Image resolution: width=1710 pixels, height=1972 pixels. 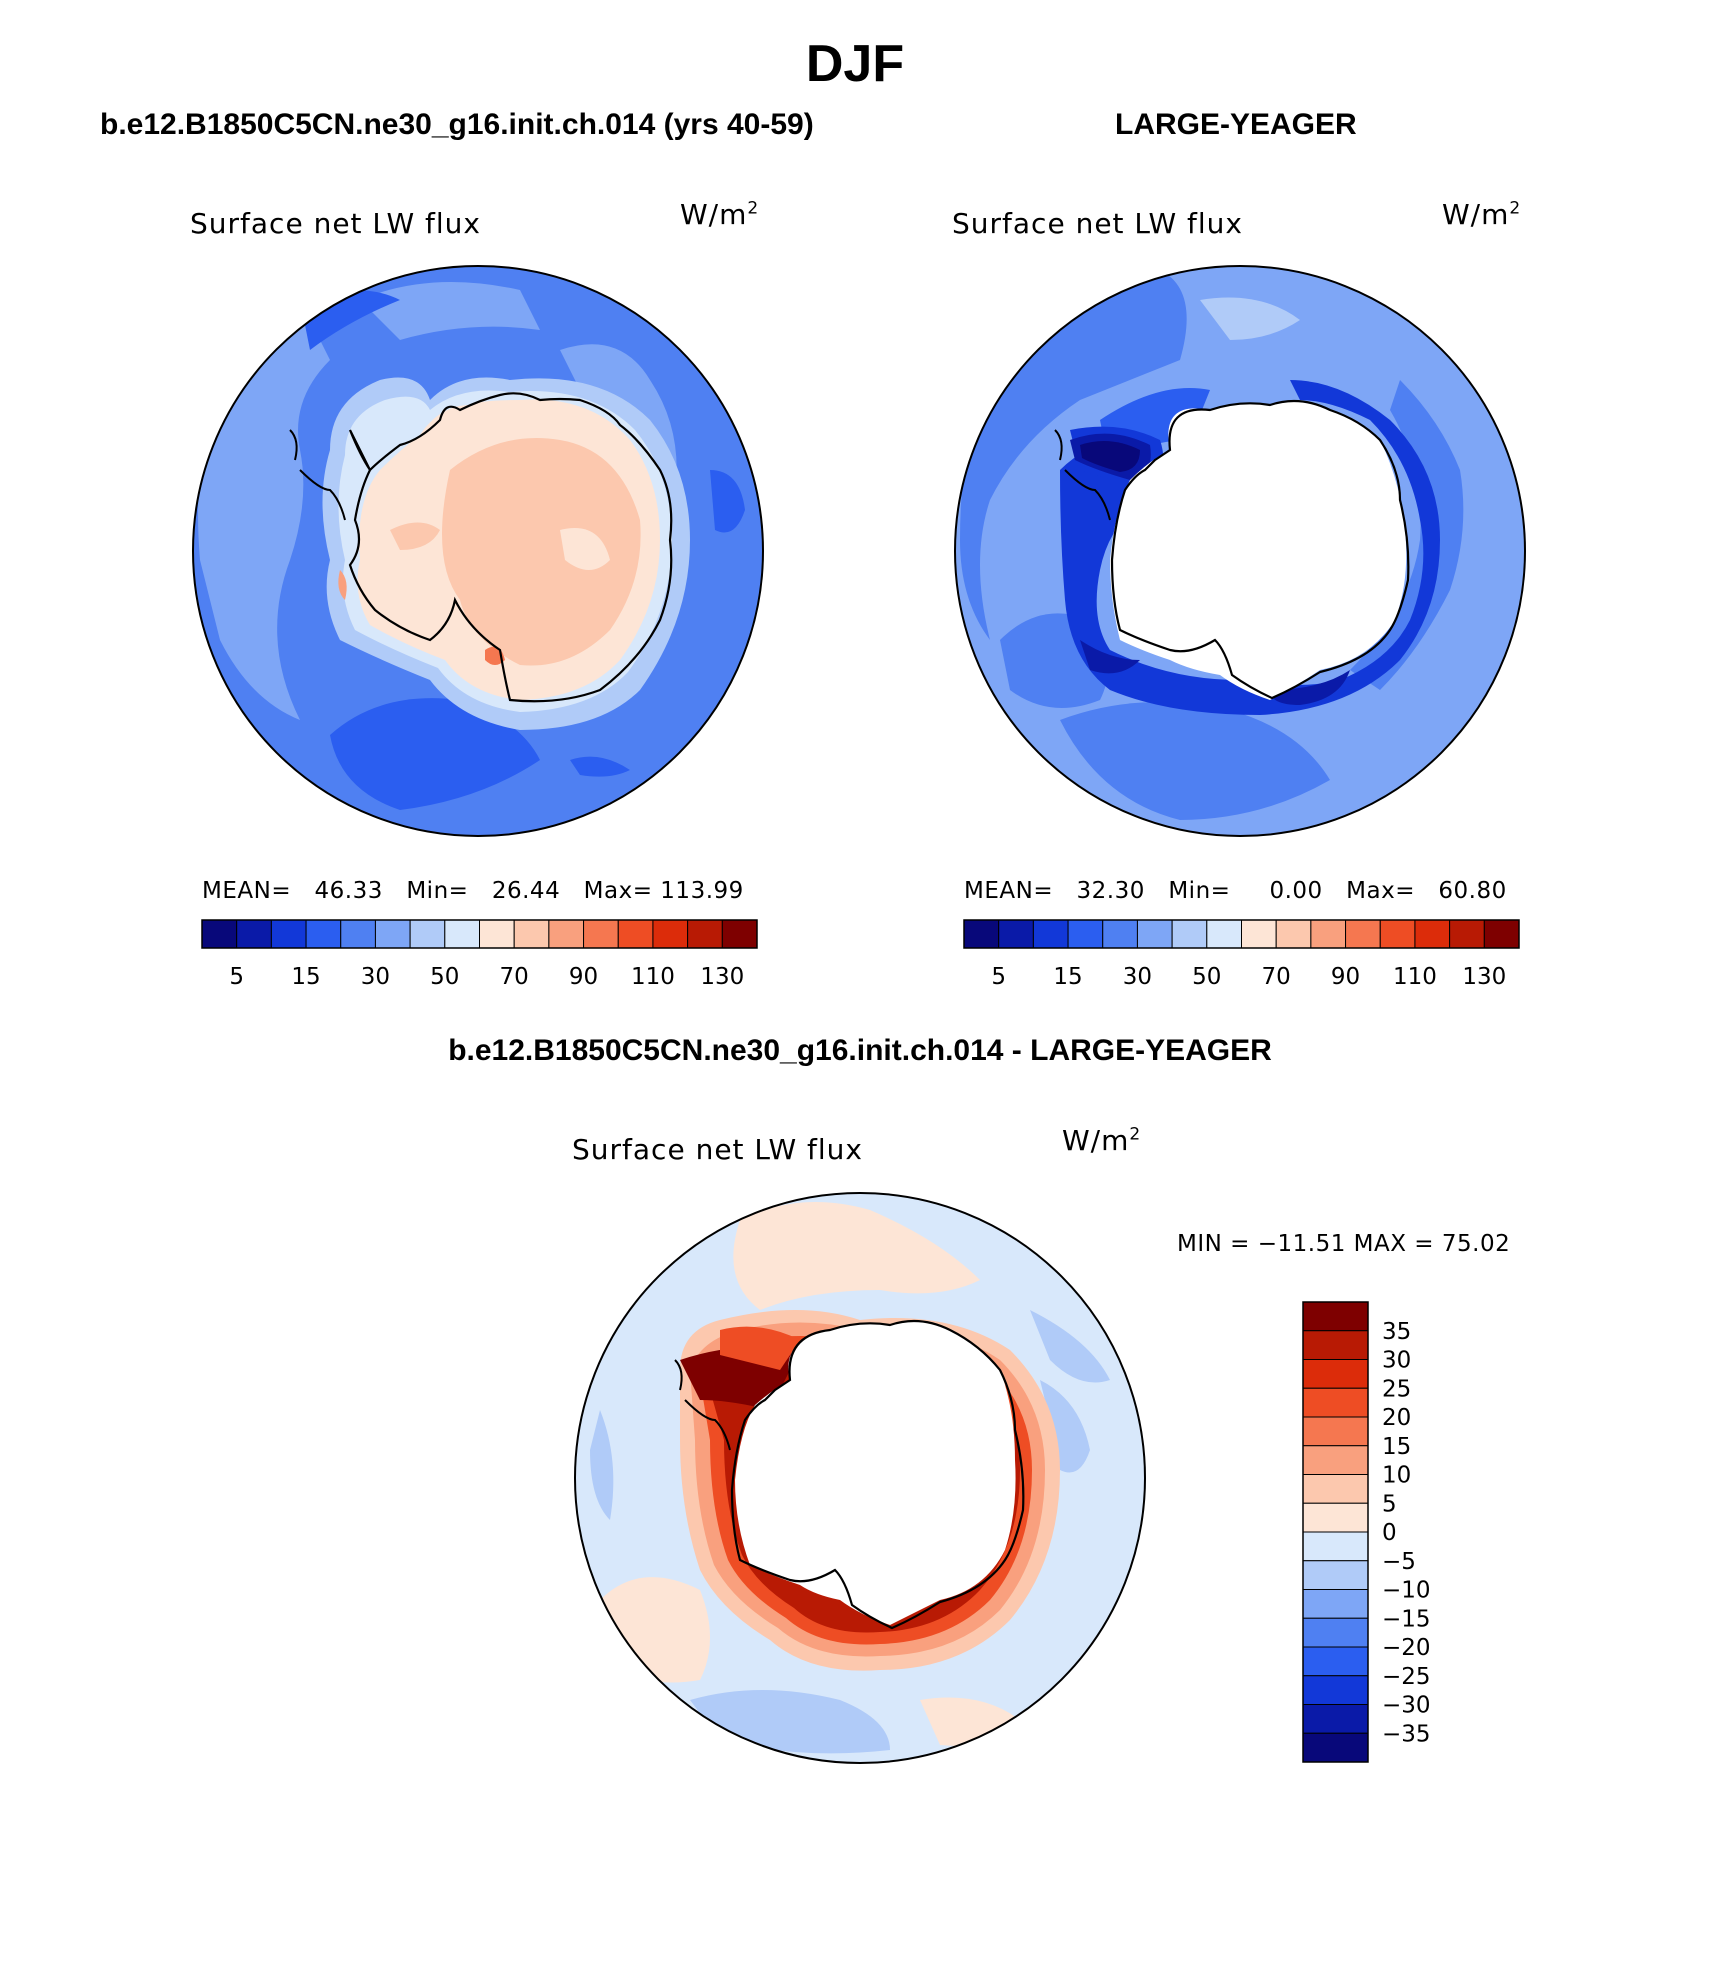 I want to click on colorbar-tick-label: −5, so click(x=1399, y=1562).